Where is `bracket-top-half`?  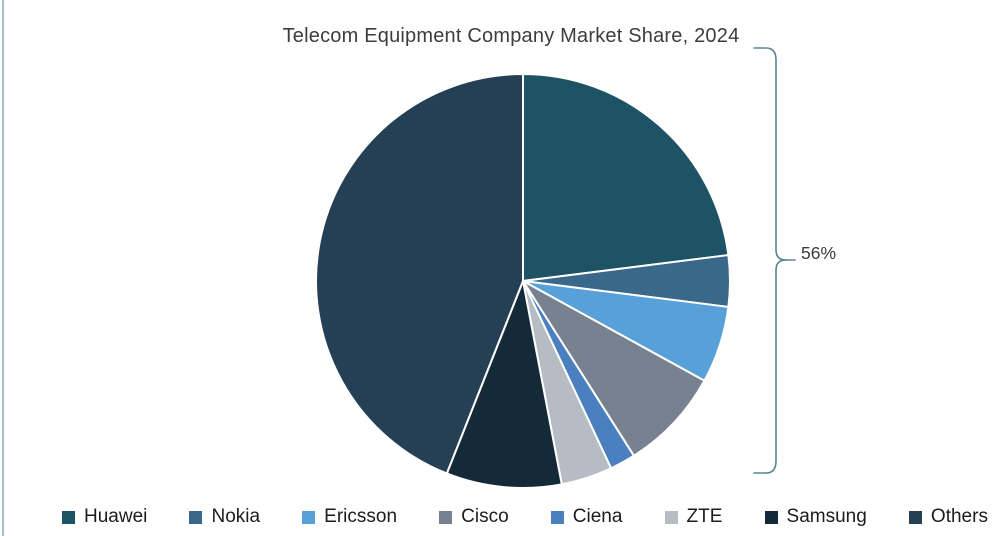
bracket-top-half is located at coordinates (774, 154).